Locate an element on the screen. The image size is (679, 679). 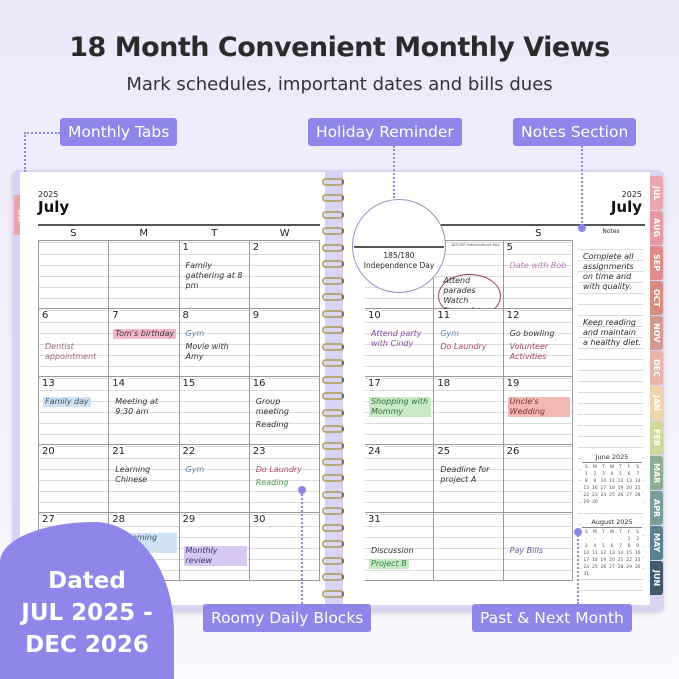
day-cell: 26 is located at coordinates (538, 479).